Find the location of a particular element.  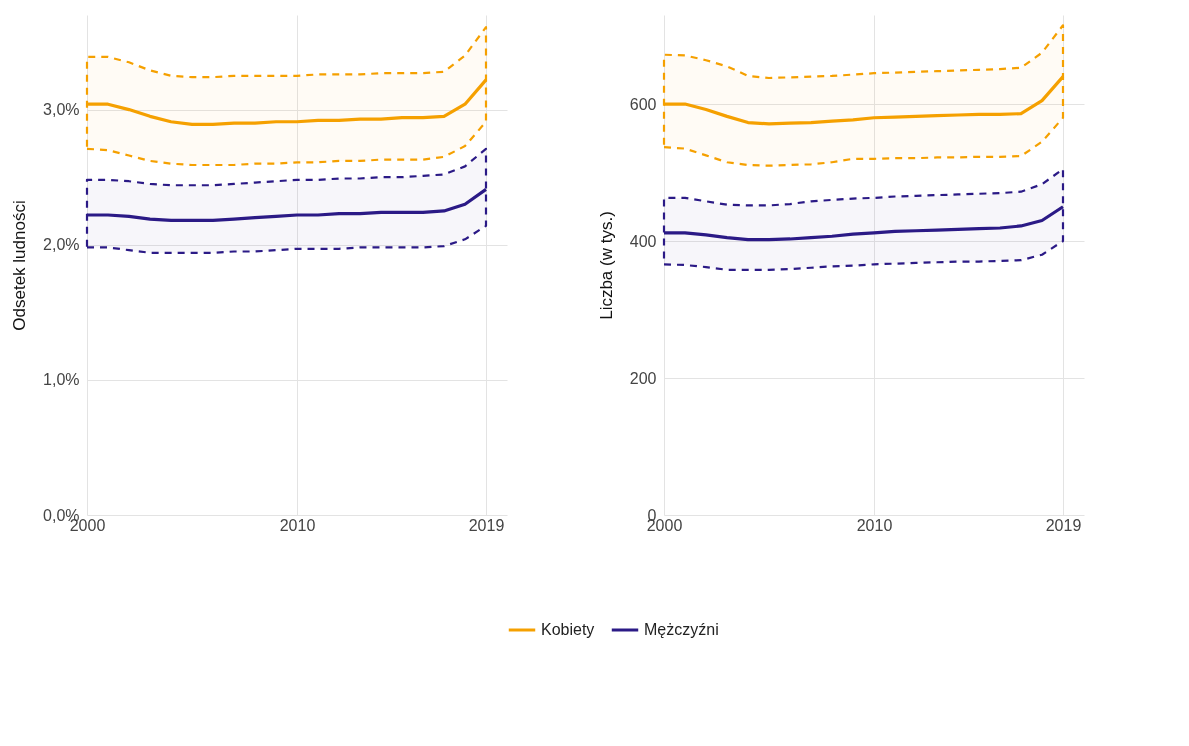

y-tick-label: 1,0% is located at coordinates (61, 380).